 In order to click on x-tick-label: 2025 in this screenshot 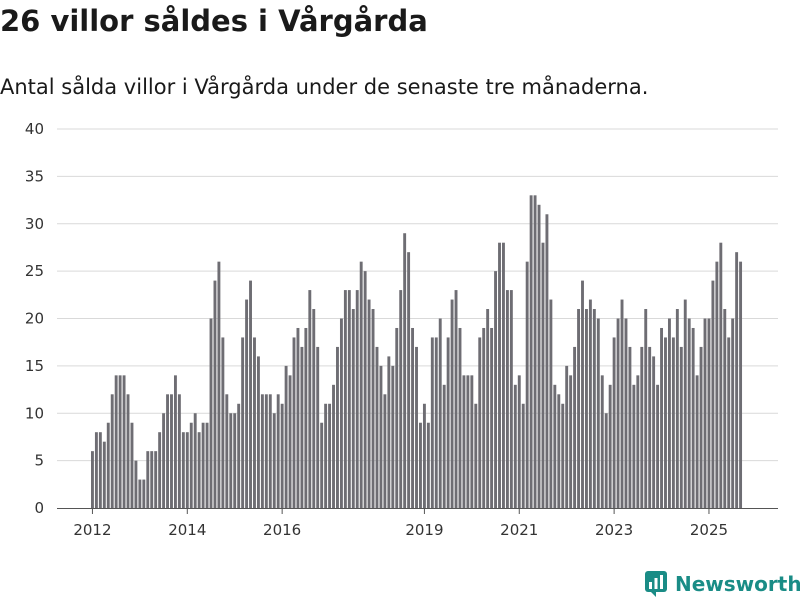, I will do `click(709, 530)`.